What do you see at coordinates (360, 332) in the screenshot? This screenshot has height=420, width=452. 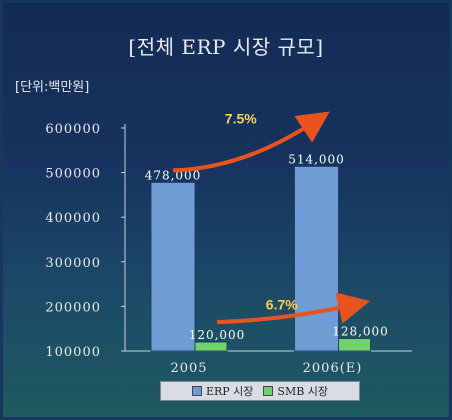 I see `data-label: 128,000` at bounding box center [360, 332].